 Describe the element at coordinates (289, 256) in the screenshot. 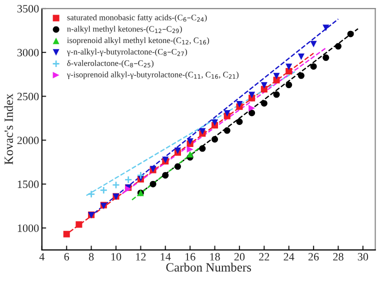

I see `x-tick-label: 24` at that location.